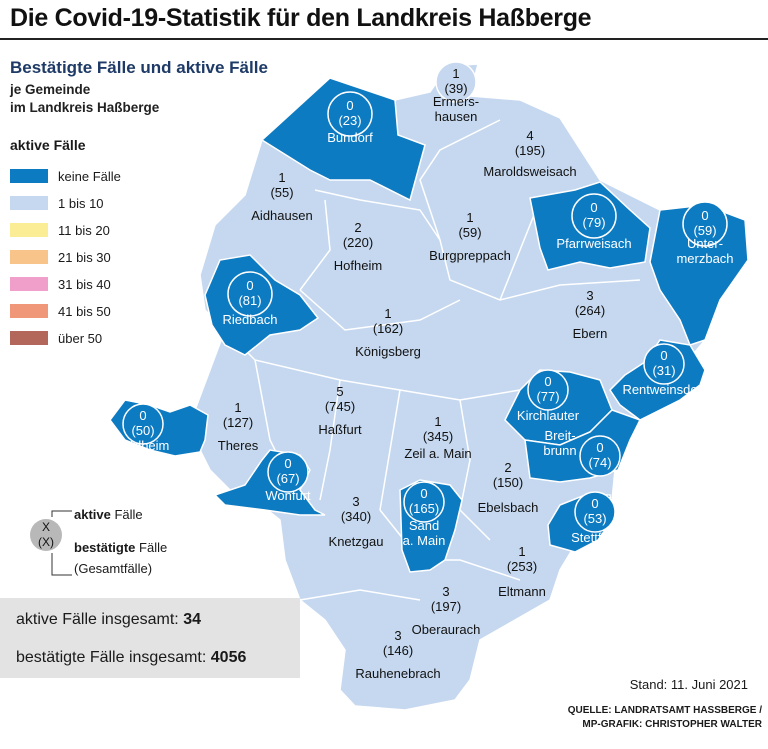 The height and width of the screenshot is (749, 768). Describe the element at coordinates (84, 284) in the screenshot. I see `legend-label: 31 bis 40` at that location.